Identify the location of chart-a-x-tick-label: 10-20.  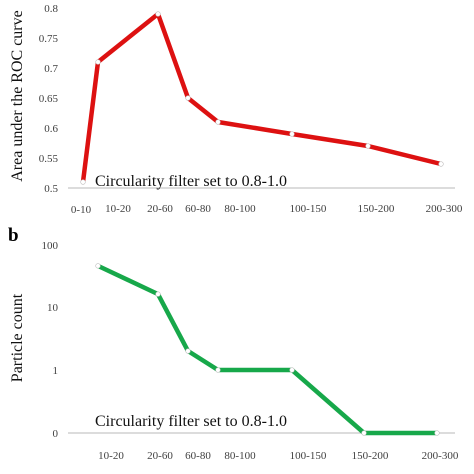
(118, 209).